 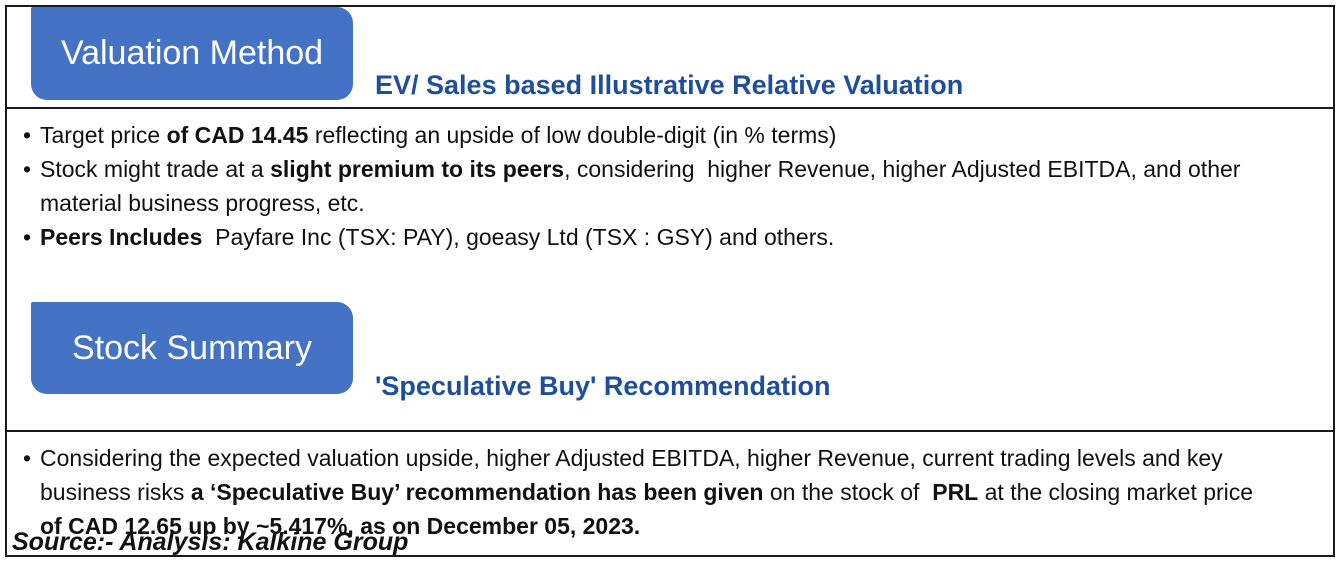 What do you see at coordinates (603, 386) in the screenshot?
I see `stock-summary-heading: 'Speculative Buy' Recommendation` at bounding box center [603, 386].